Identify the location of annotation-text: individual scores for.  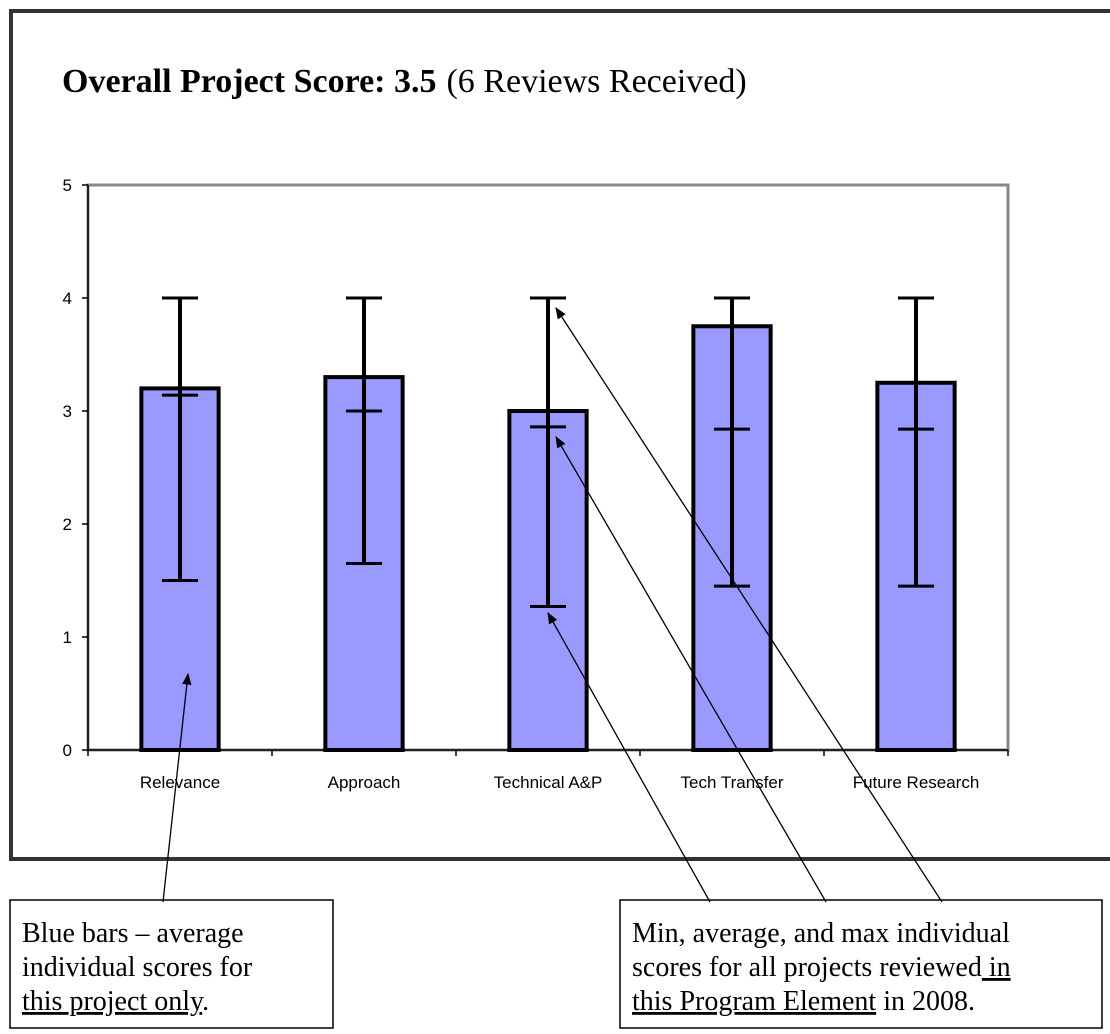
(137, 967).